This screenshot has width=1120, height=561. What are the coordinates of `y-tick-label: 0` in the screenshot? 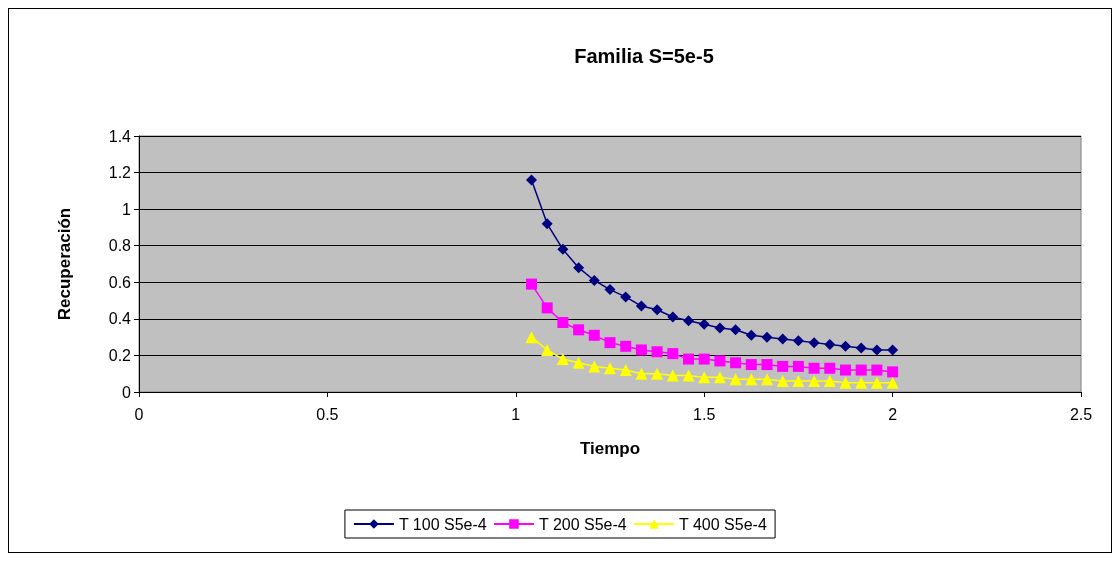 It's located at (127, 392).